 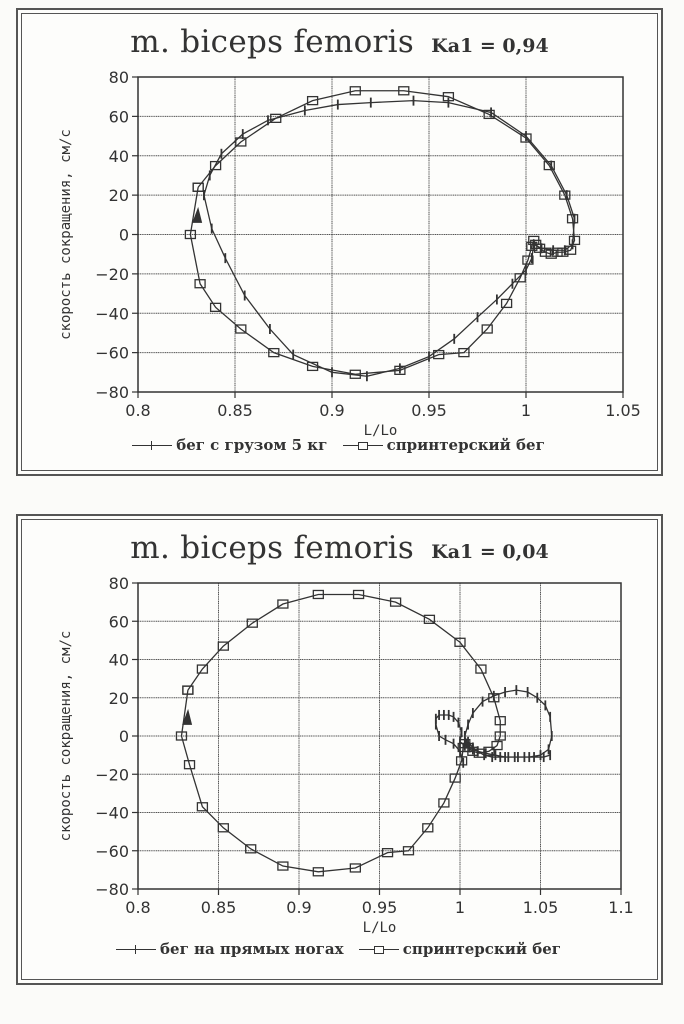 What do you see at coordinates (252, 949) in the screenshot?
I see `legend-item: бег на прямых ногах` at bounding box center [252, 949].